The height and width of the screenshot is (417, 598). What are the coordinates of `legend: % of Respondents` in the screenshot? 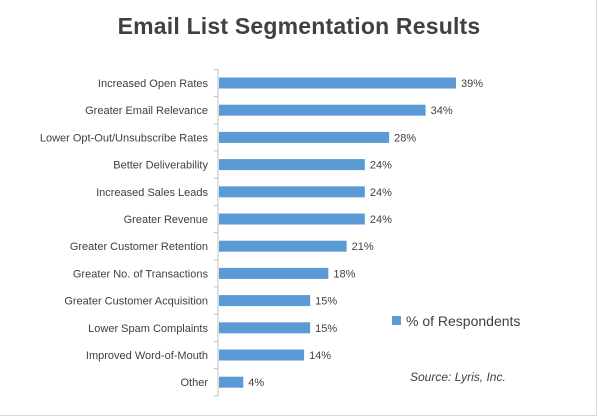 It's located at (456, 321).